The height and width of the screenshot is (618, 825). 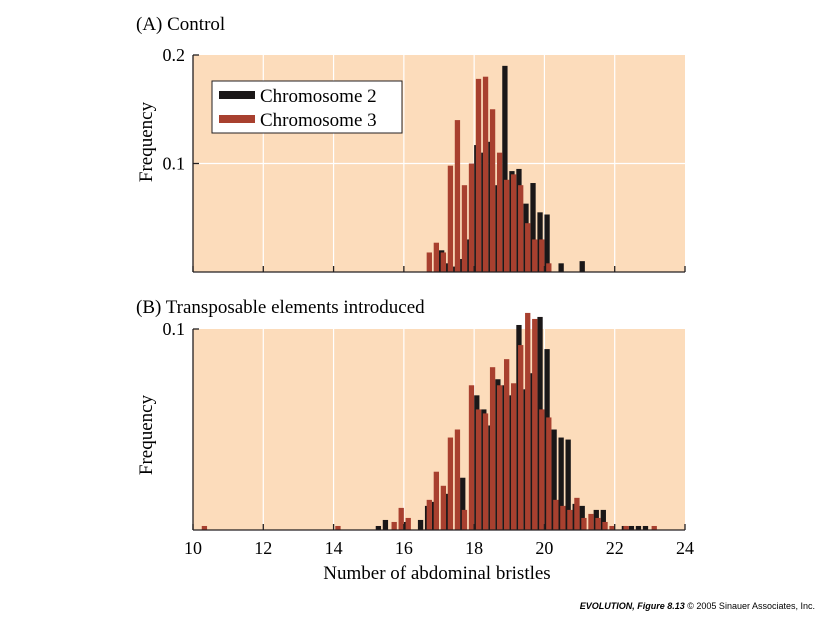 What do you see at coordinates (174, 109) in the screenshot?
I see `panel-a-y-tick-labels: 0.1 0.2` at bounding box center [174, 109].